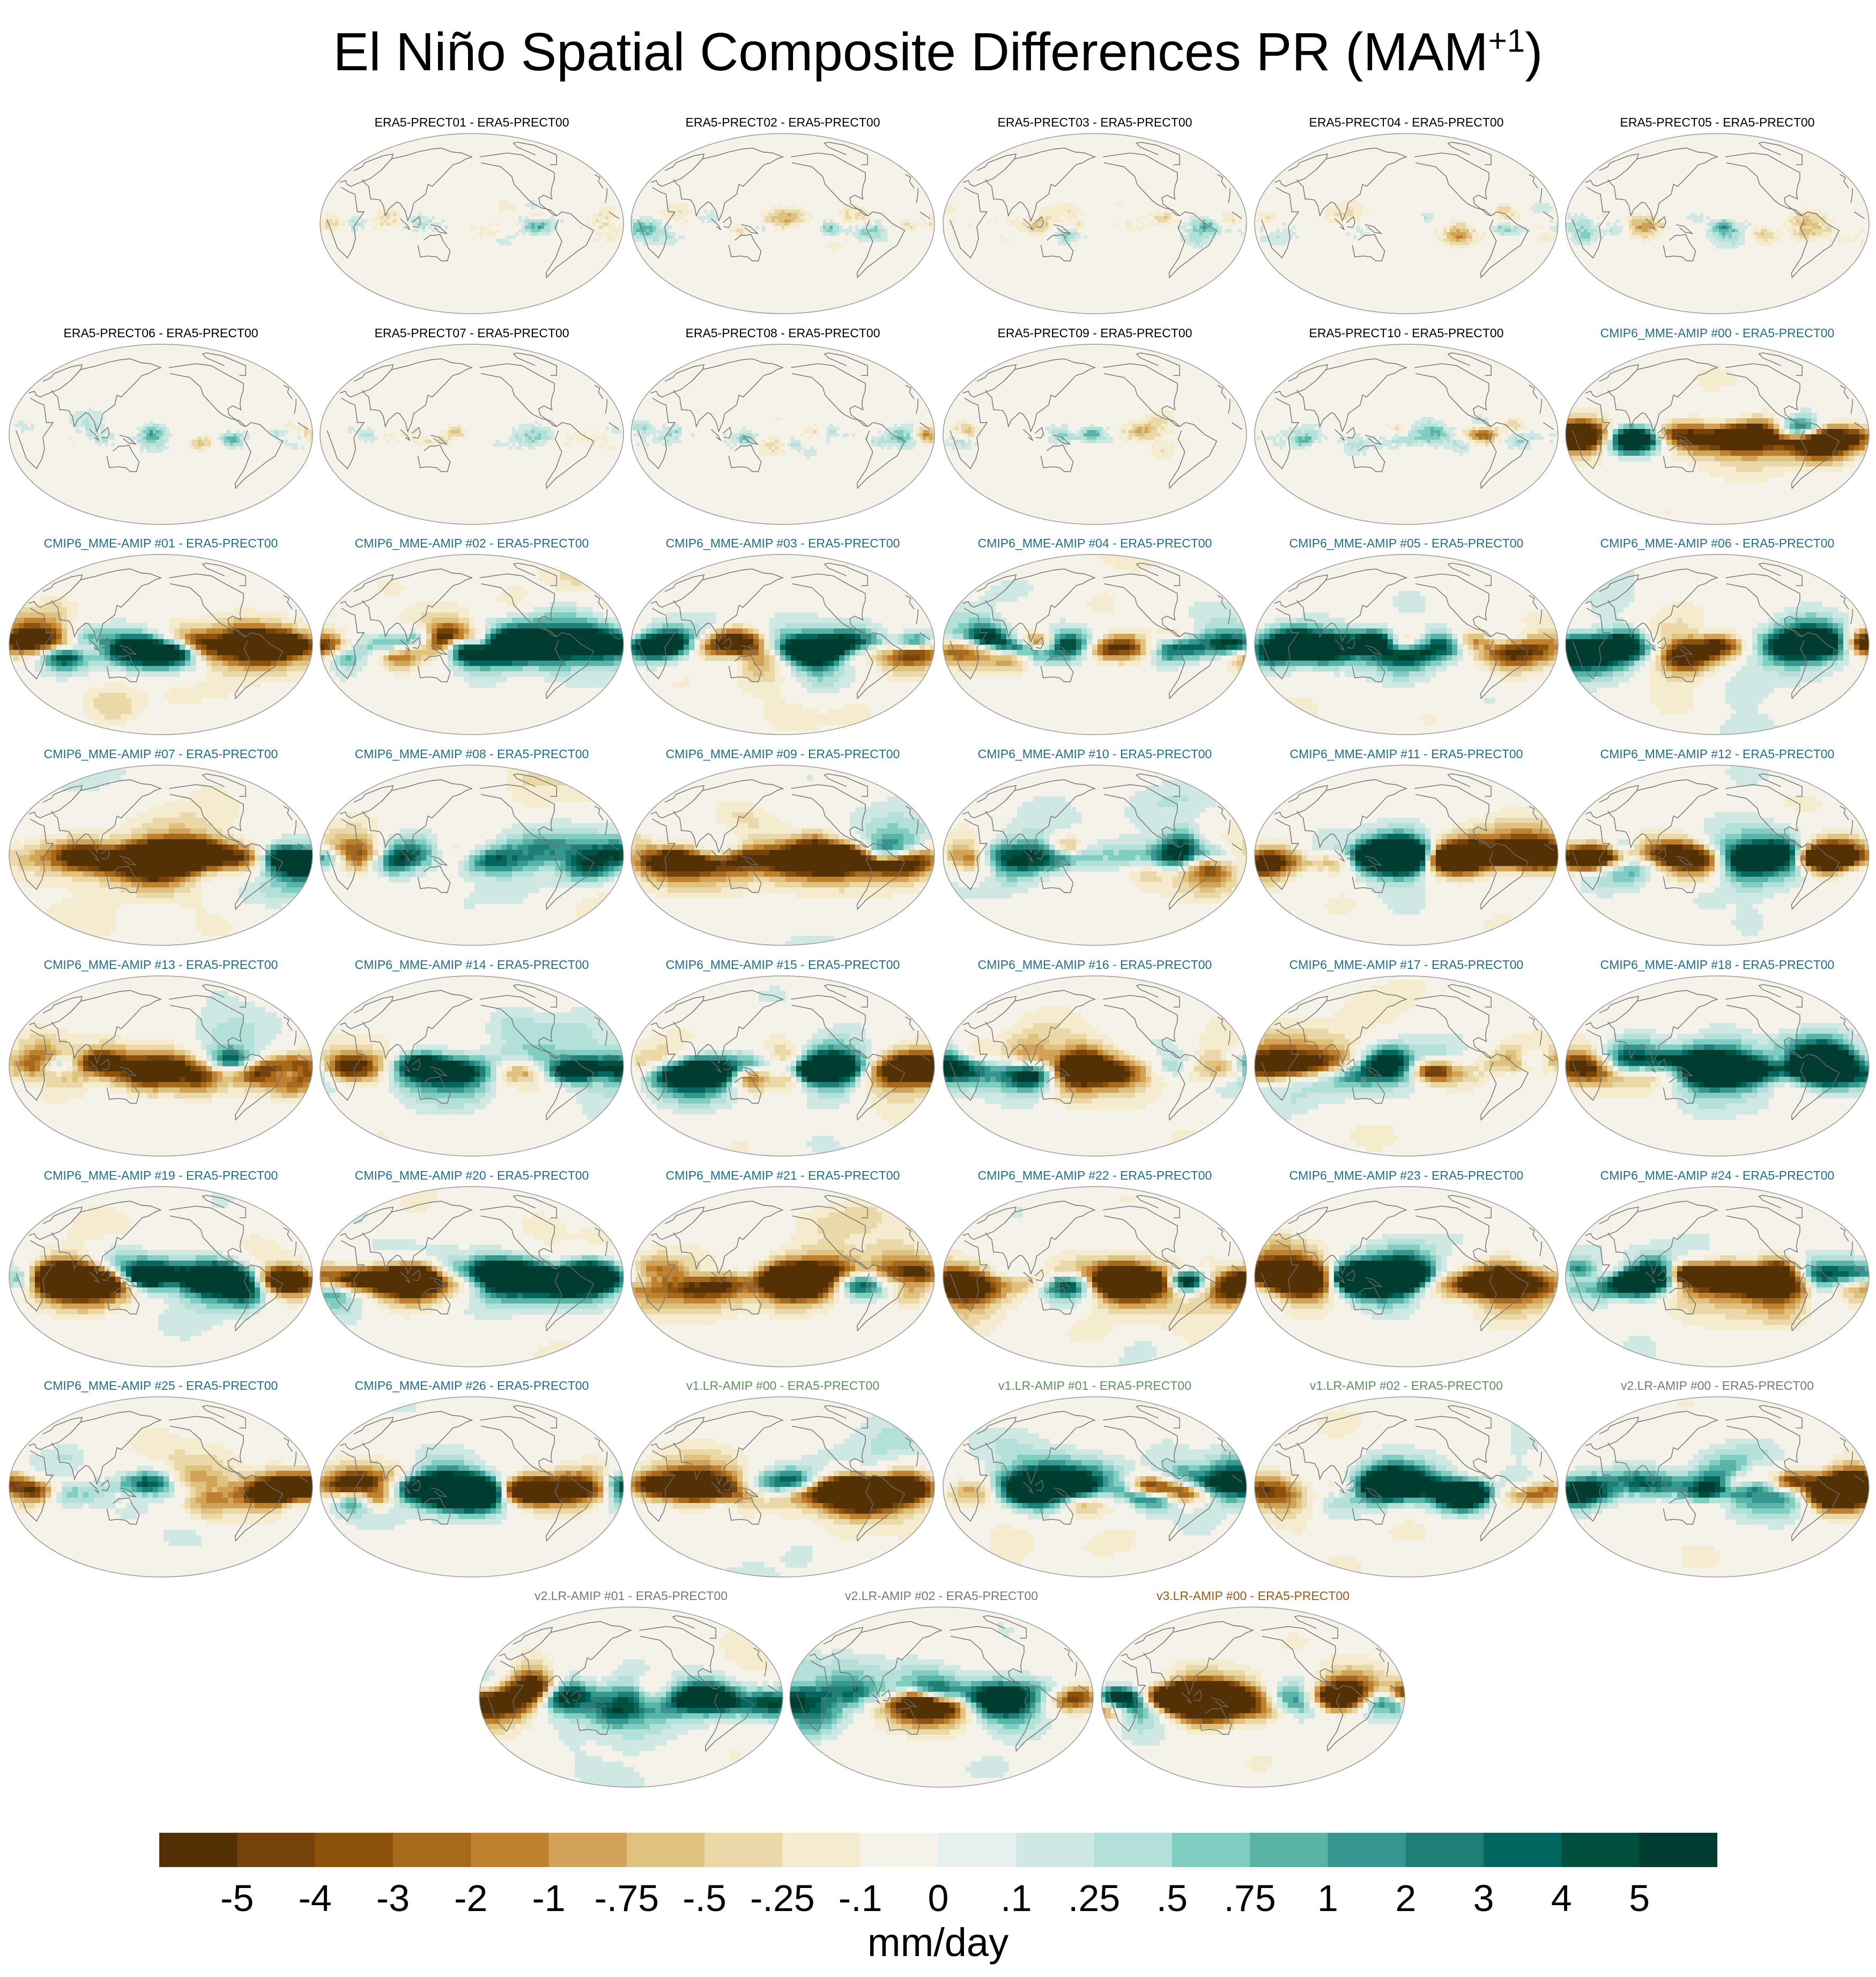 This screenshot has width=1876, height=1977. I want to click on title-superscript: +1, so click(1506, 41).